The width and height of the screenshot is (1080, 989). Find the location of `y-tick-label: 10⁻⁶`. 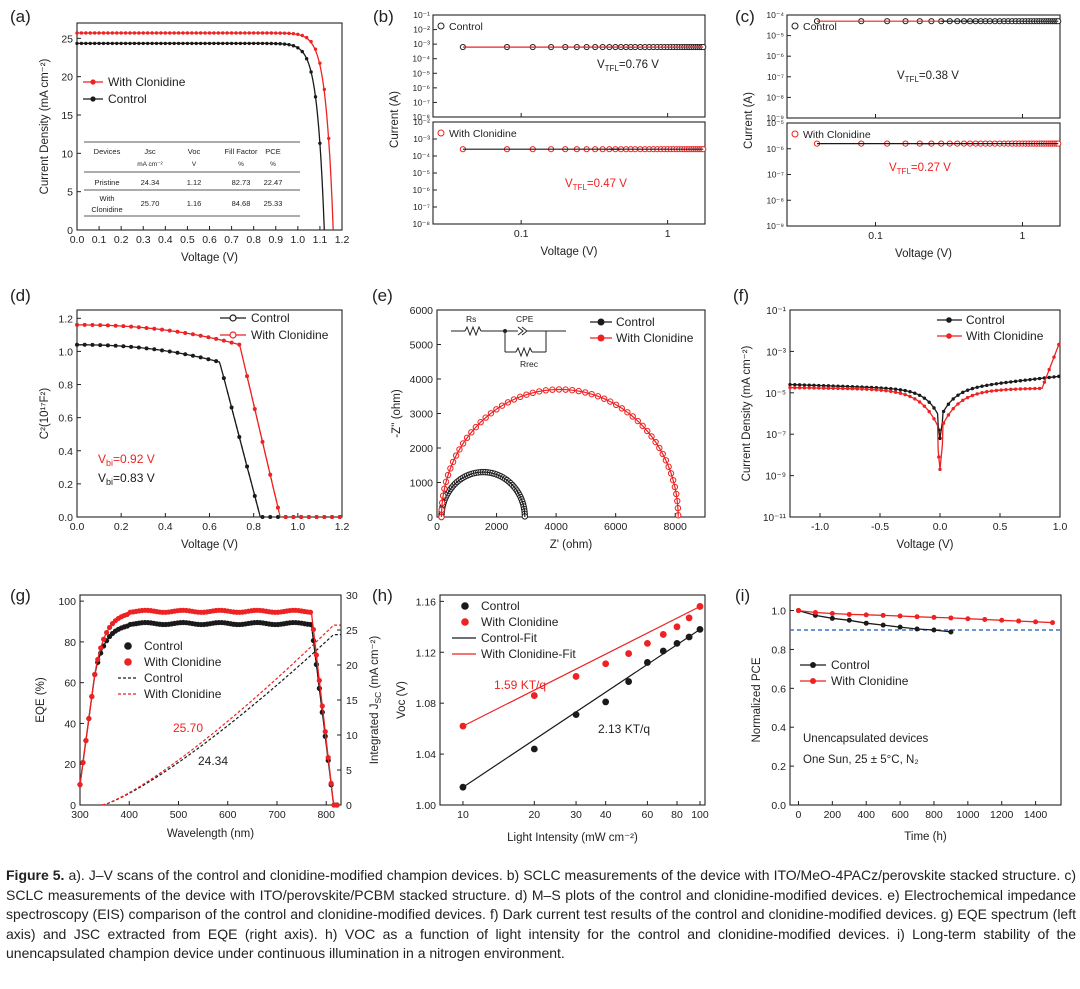

y-tick-label: 10⁻⁶ is located at coordinates (775, 56).